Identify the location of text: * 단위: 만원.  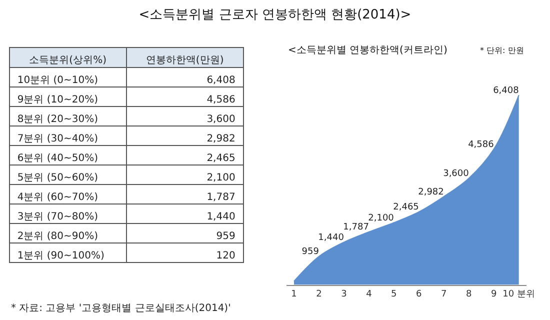
(502, 50).